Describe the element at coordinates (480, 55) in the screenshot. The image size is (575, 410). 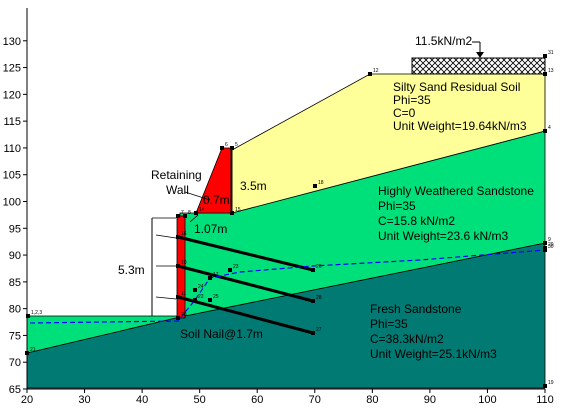
I see `load-arrow-head` at that location.